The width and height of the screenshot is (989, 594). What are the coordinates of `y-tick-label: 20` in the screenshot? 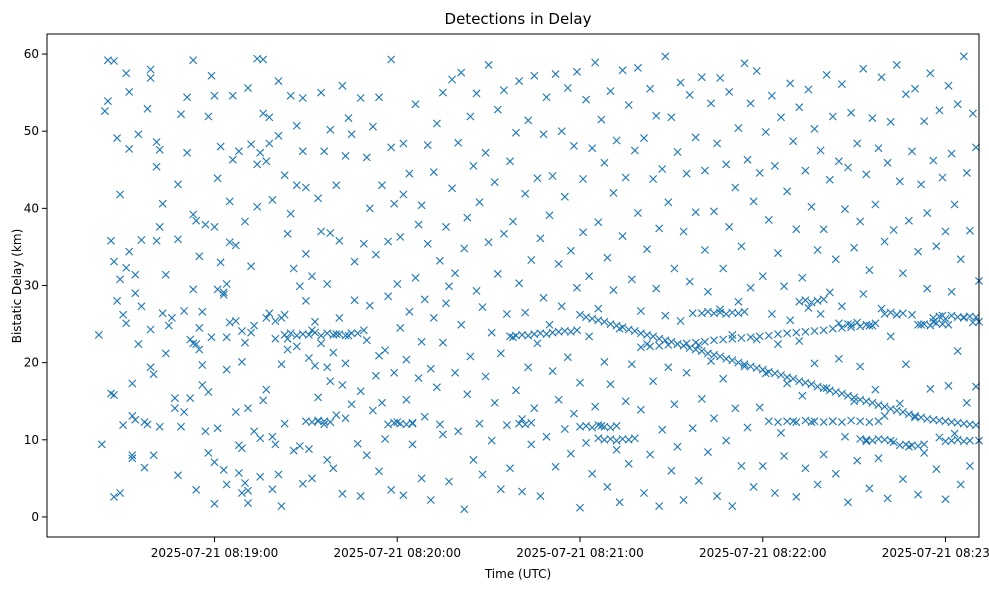 It's located at (31, 363).